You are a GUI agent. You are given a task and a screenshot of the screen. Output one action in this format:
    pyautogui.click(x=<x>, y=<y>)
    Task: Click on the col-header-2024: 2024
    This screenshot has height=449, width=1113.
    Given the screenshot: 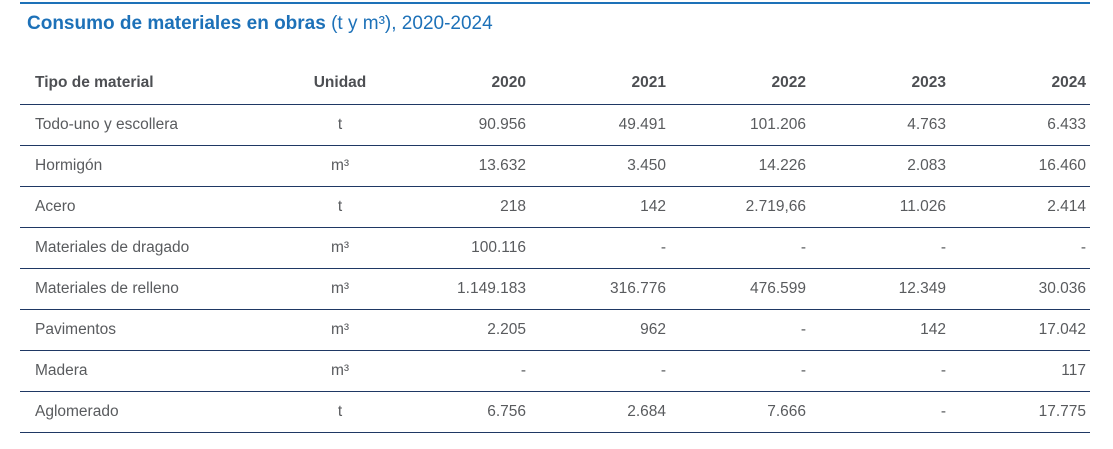 What is the action you would take?
    pyautogui.click(x=1020, y=83)
    